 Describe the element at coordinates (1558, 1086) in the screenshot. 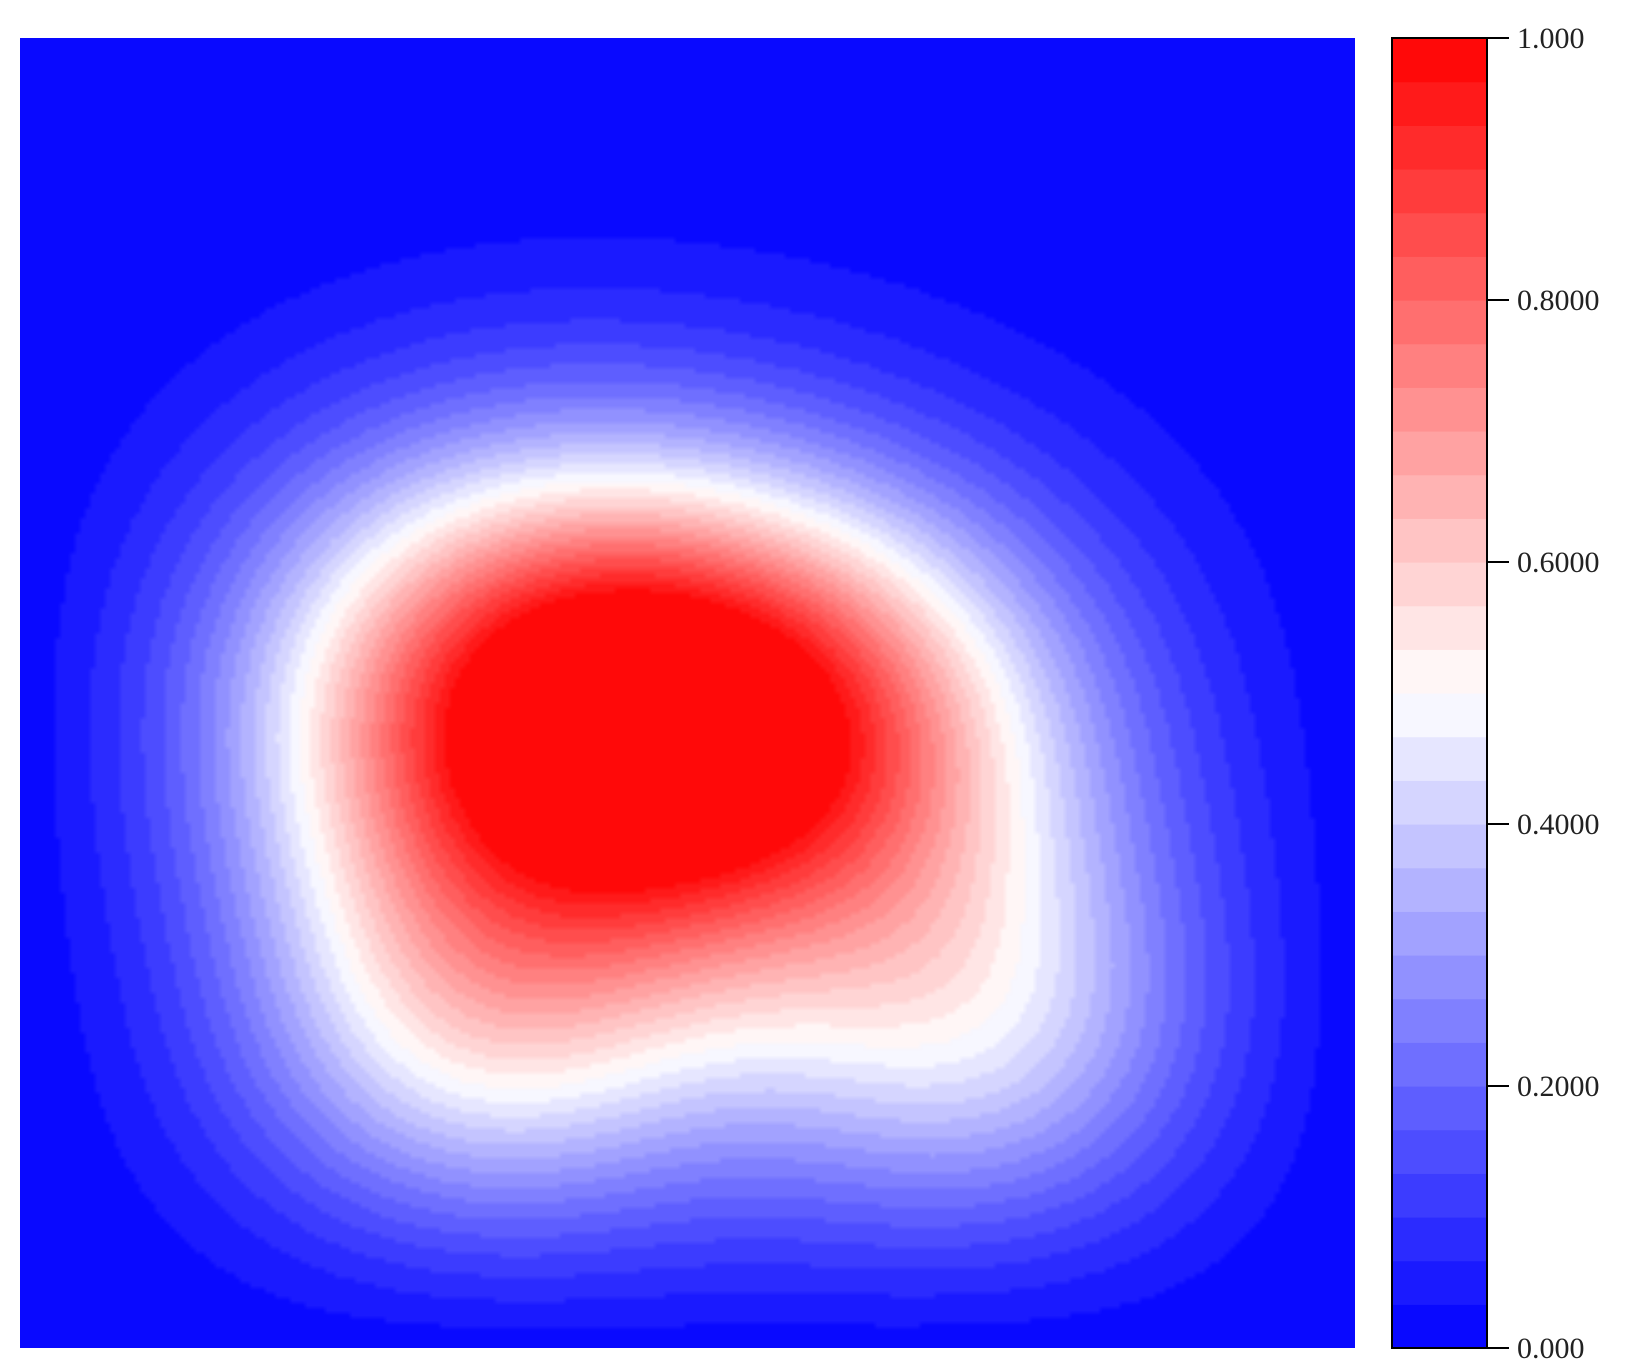

I see `colorbar-tick-label: 0.2000` at that location.